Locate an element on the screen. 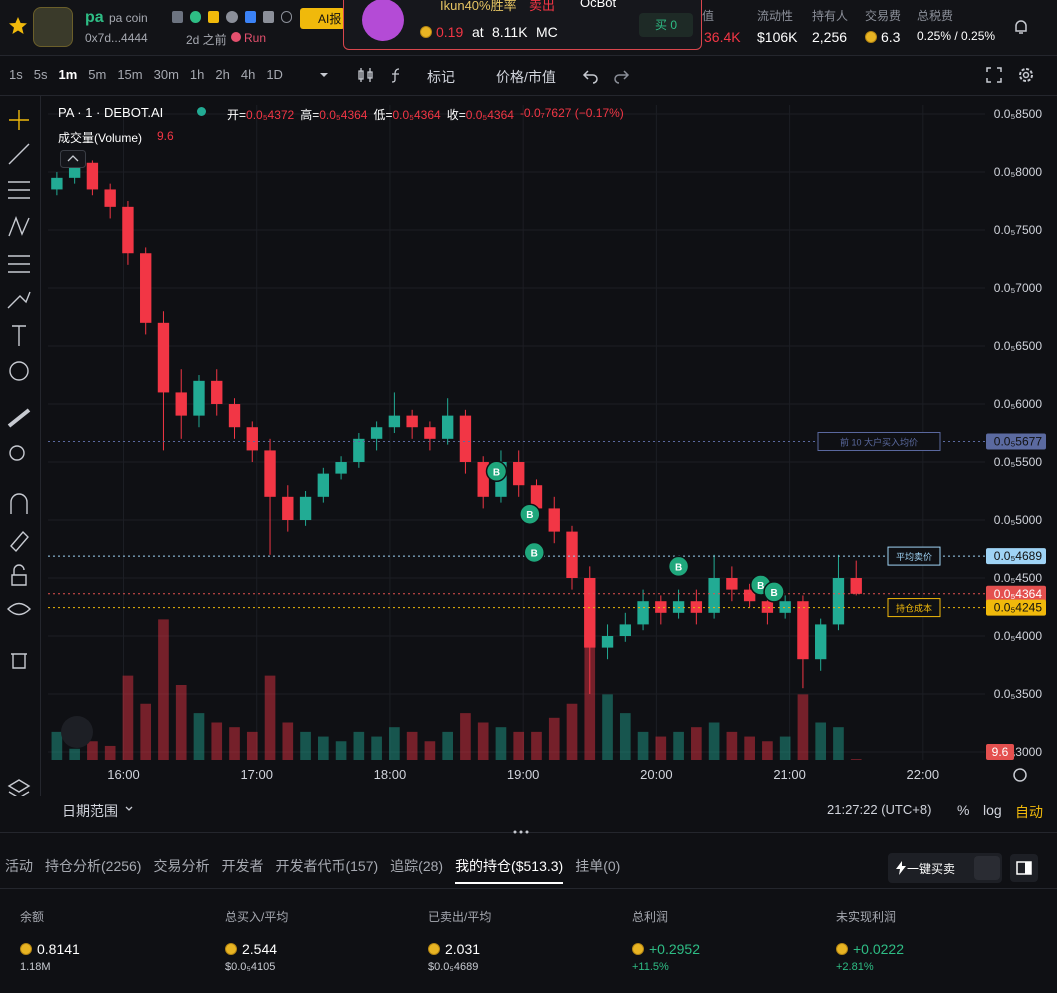  interval-button: 30m is located at coordinates (166, 74).